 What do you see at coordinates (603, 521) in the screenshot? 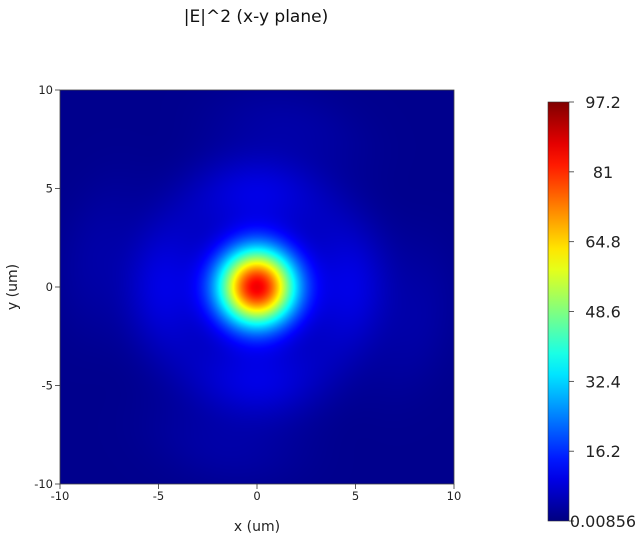
I see `colorbar-tick-label: 0.00856` at bounding box center [603, 521].